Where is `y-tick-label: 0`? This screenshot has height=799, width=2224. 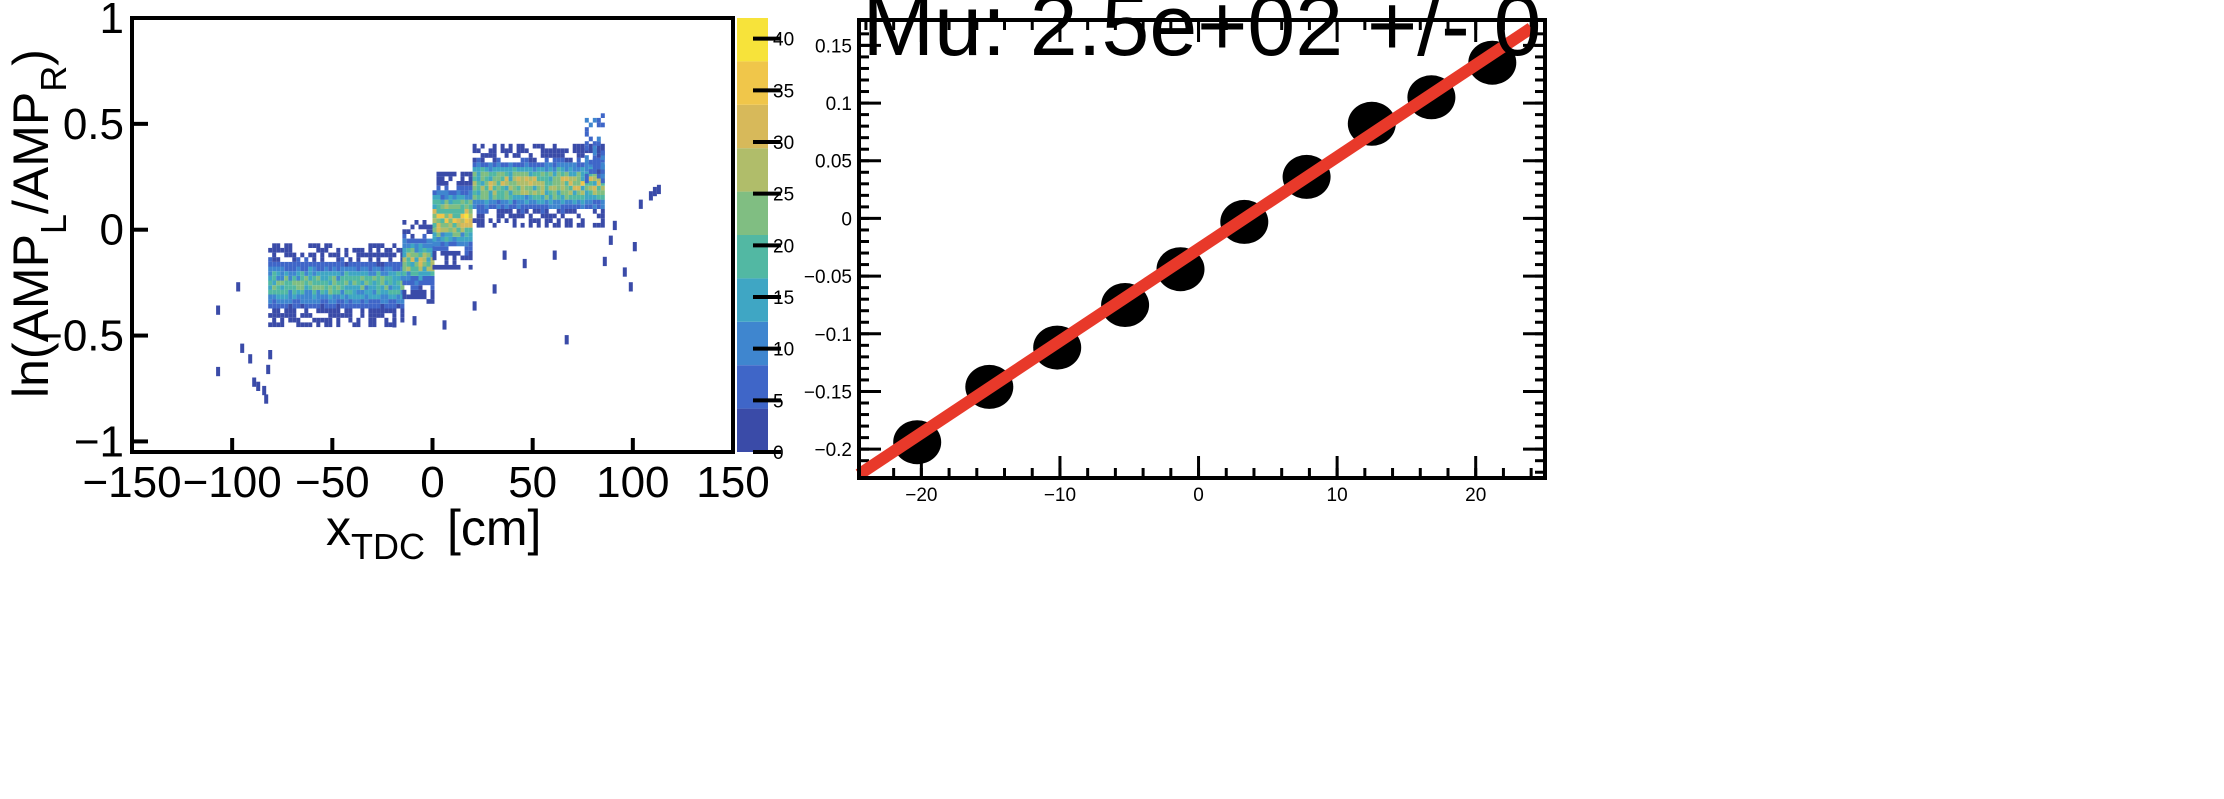 y-tick-label: 0 is located at coordinates (112, 230).